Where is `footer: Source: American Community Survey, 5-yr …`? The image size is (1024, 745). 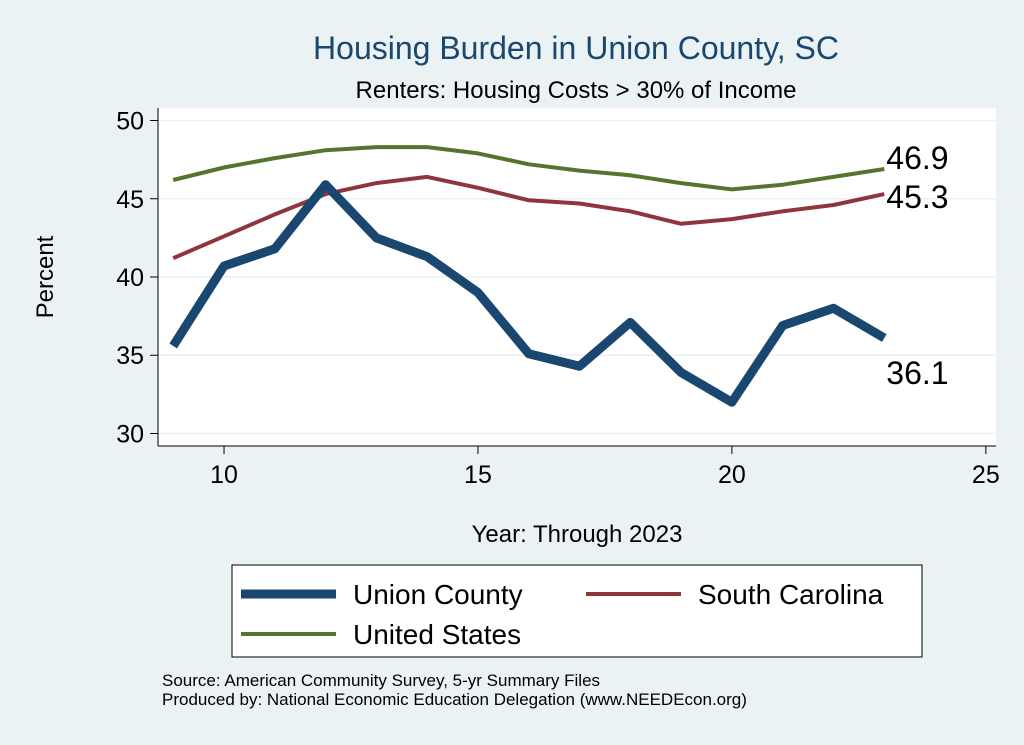
footer: Source: American Community Survey, 5-yr … is located at coordinates (454, 690).